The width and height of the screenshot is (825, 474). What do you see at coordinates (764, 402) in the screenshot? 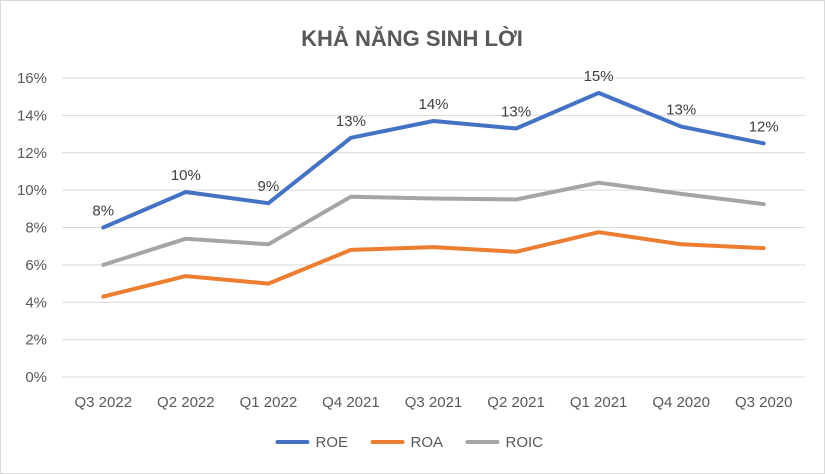
I see `x-tick-label: Q3 2020` at bounding box center [764, 402].